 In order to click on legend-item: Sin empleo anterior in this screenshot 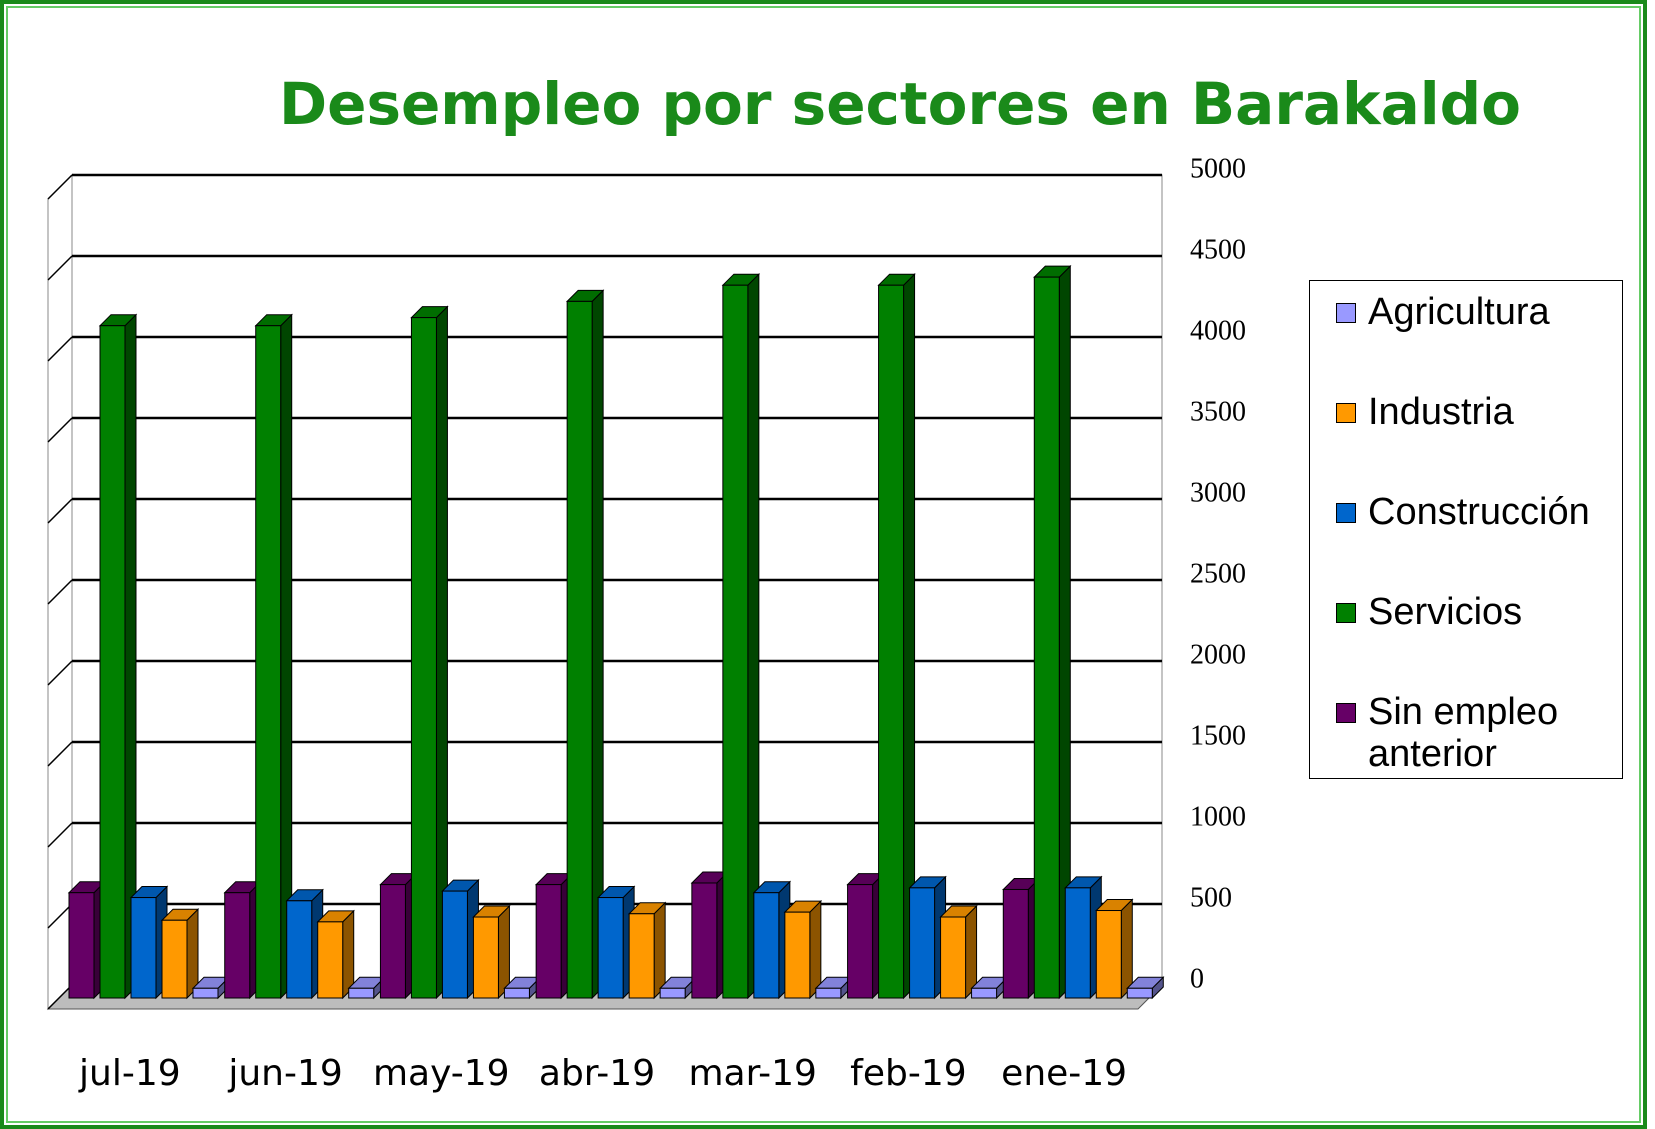, I will do `click(1467, 741)`.